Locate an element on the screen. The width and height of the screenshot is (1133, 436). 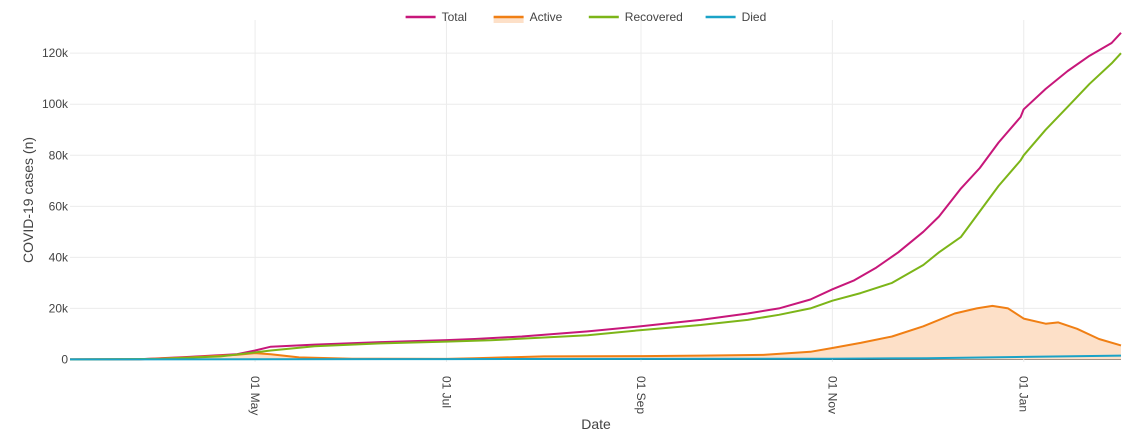
legend-item-died: Died is located at coordinates (736, 17).